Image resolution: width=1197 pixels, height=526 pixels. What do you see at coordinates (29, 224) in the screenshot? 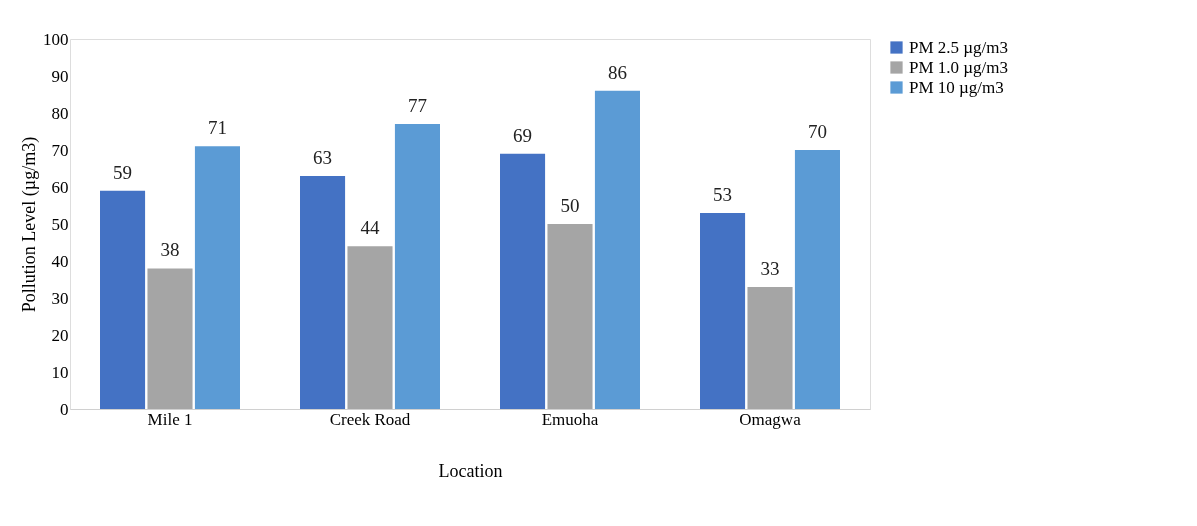
I see `y-axis-title: Pollution Level (µg/m3)` at bounding box center [29, 224].